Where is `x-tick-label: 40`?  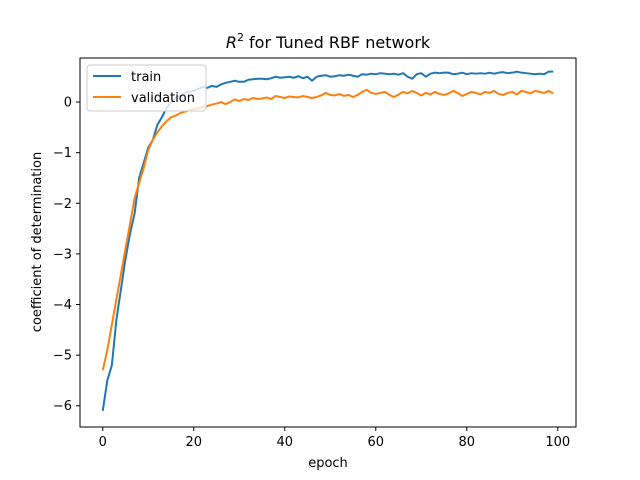 x-tick-label: 40 is located at coordinates (284, 442).